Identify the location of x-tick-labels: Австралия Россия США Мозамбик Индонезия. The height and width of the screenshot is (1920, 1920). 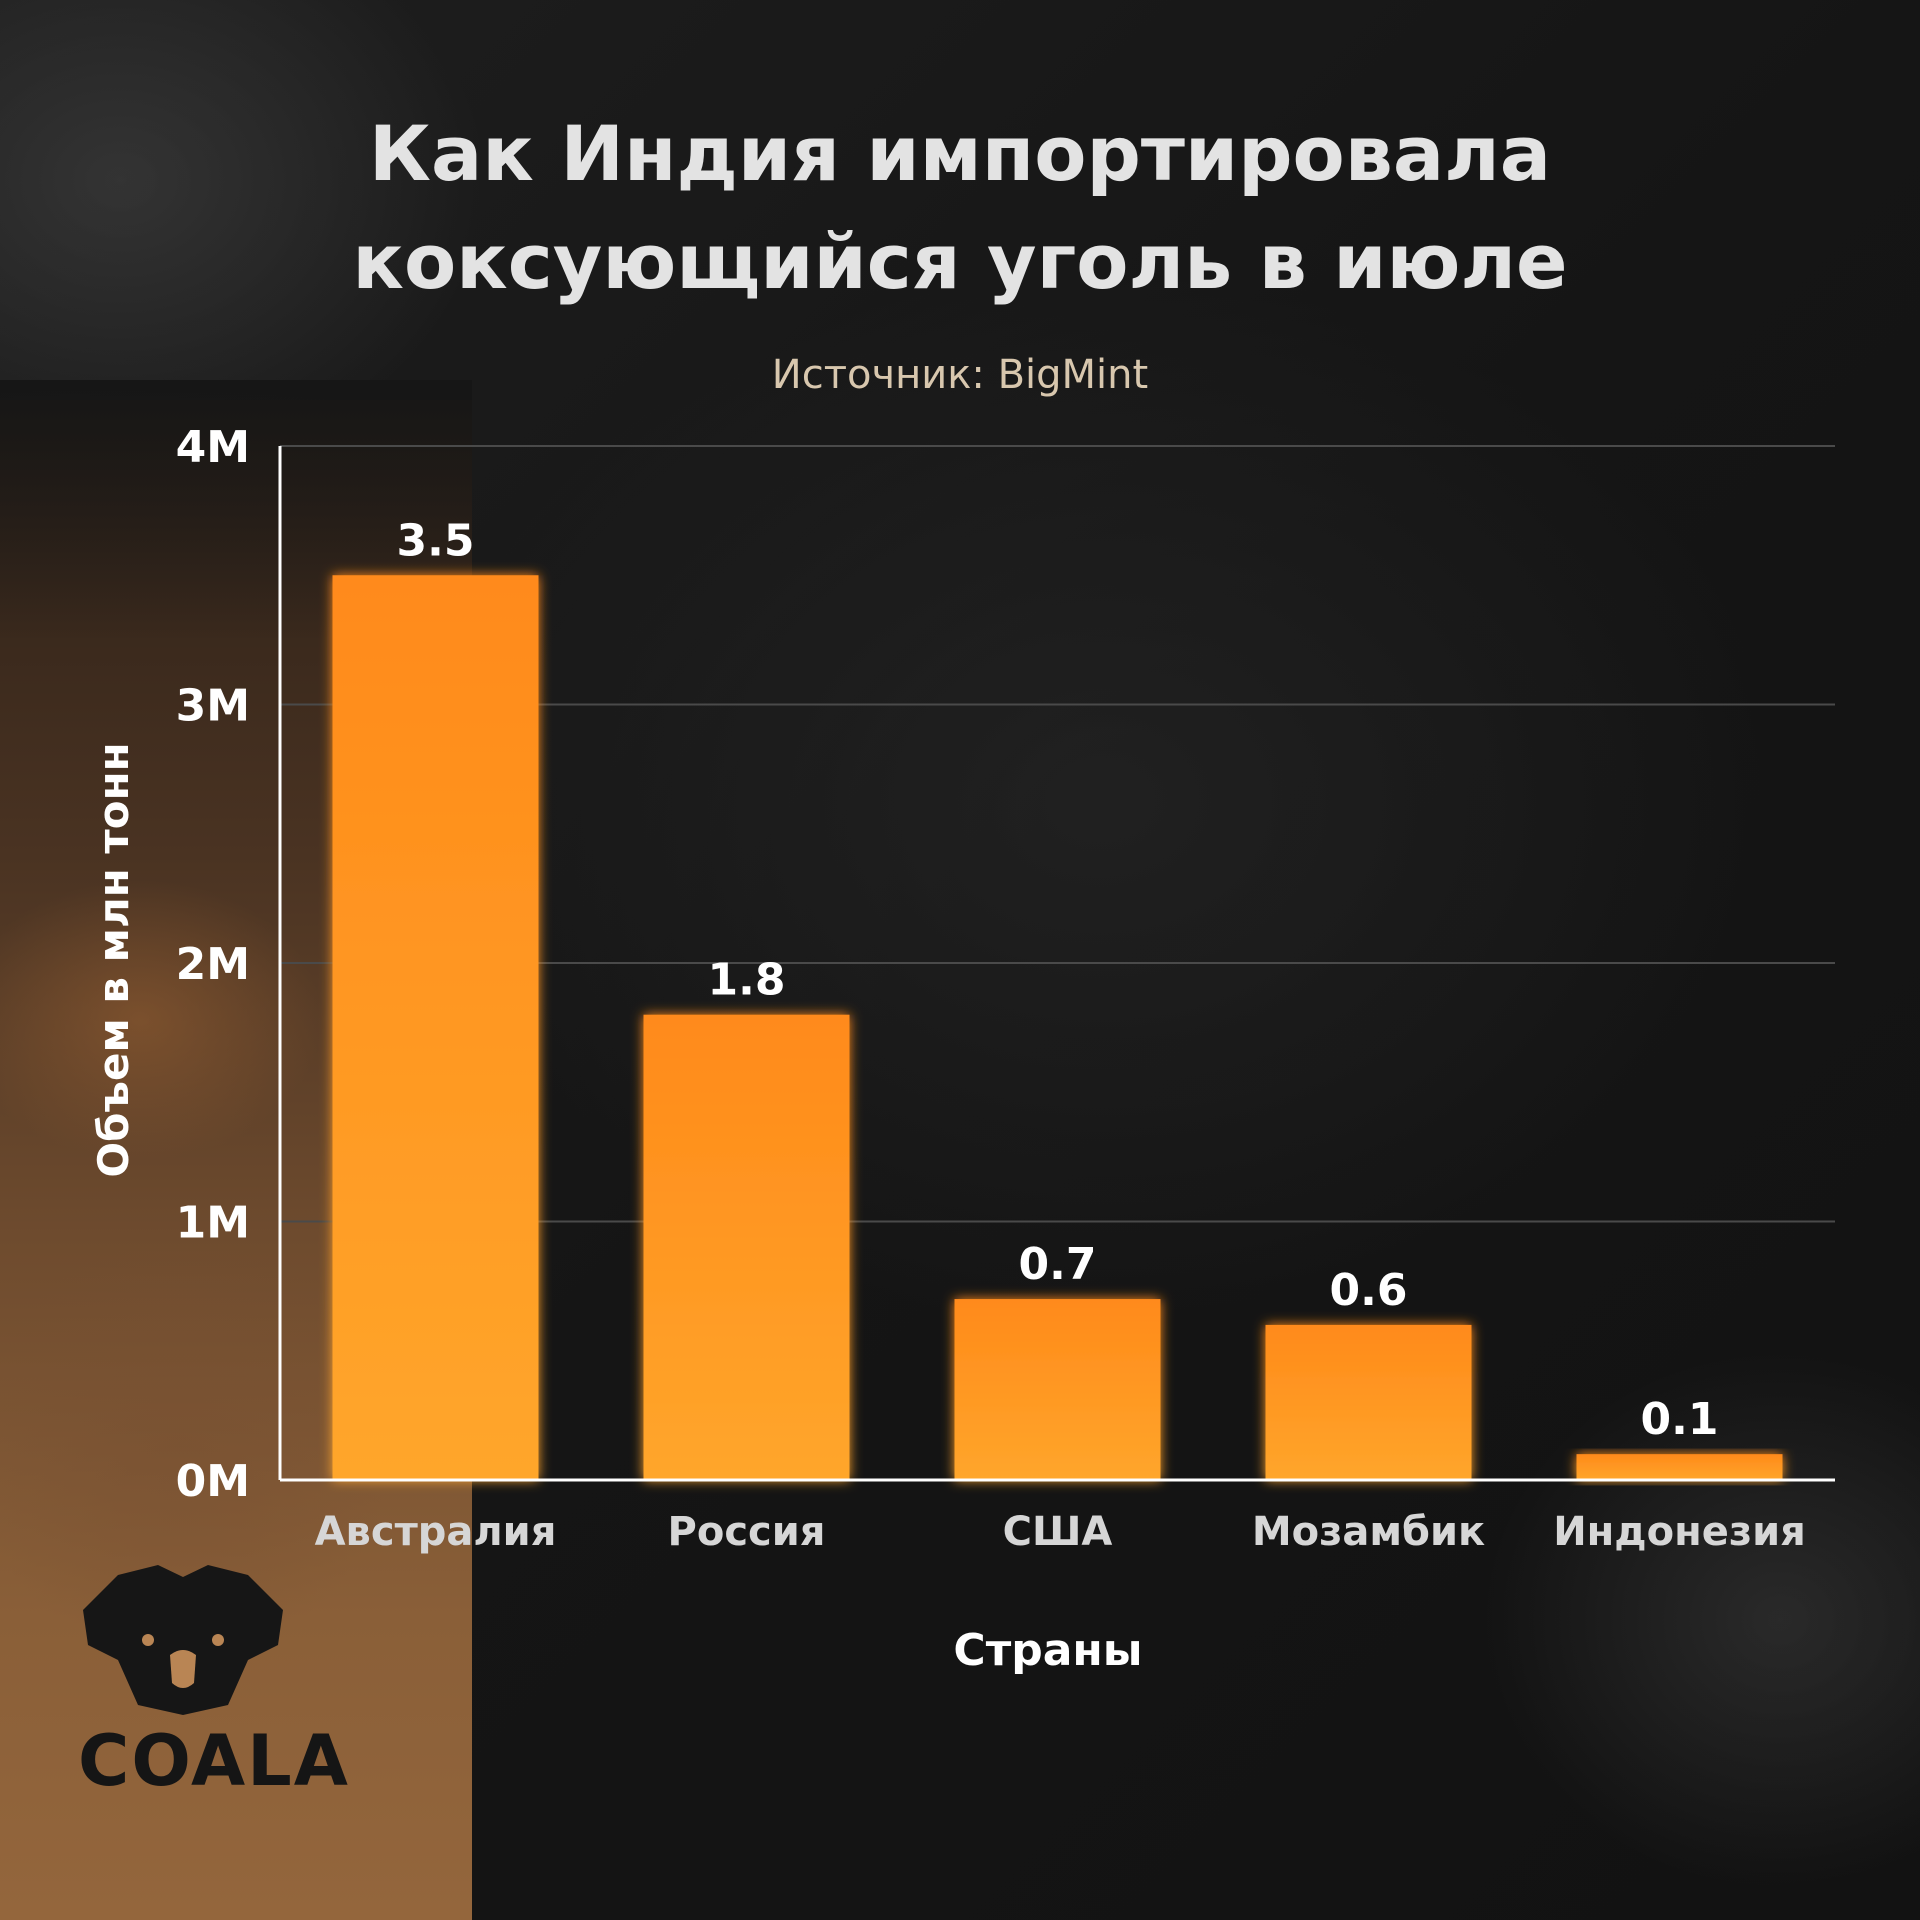
(1060, 1532).